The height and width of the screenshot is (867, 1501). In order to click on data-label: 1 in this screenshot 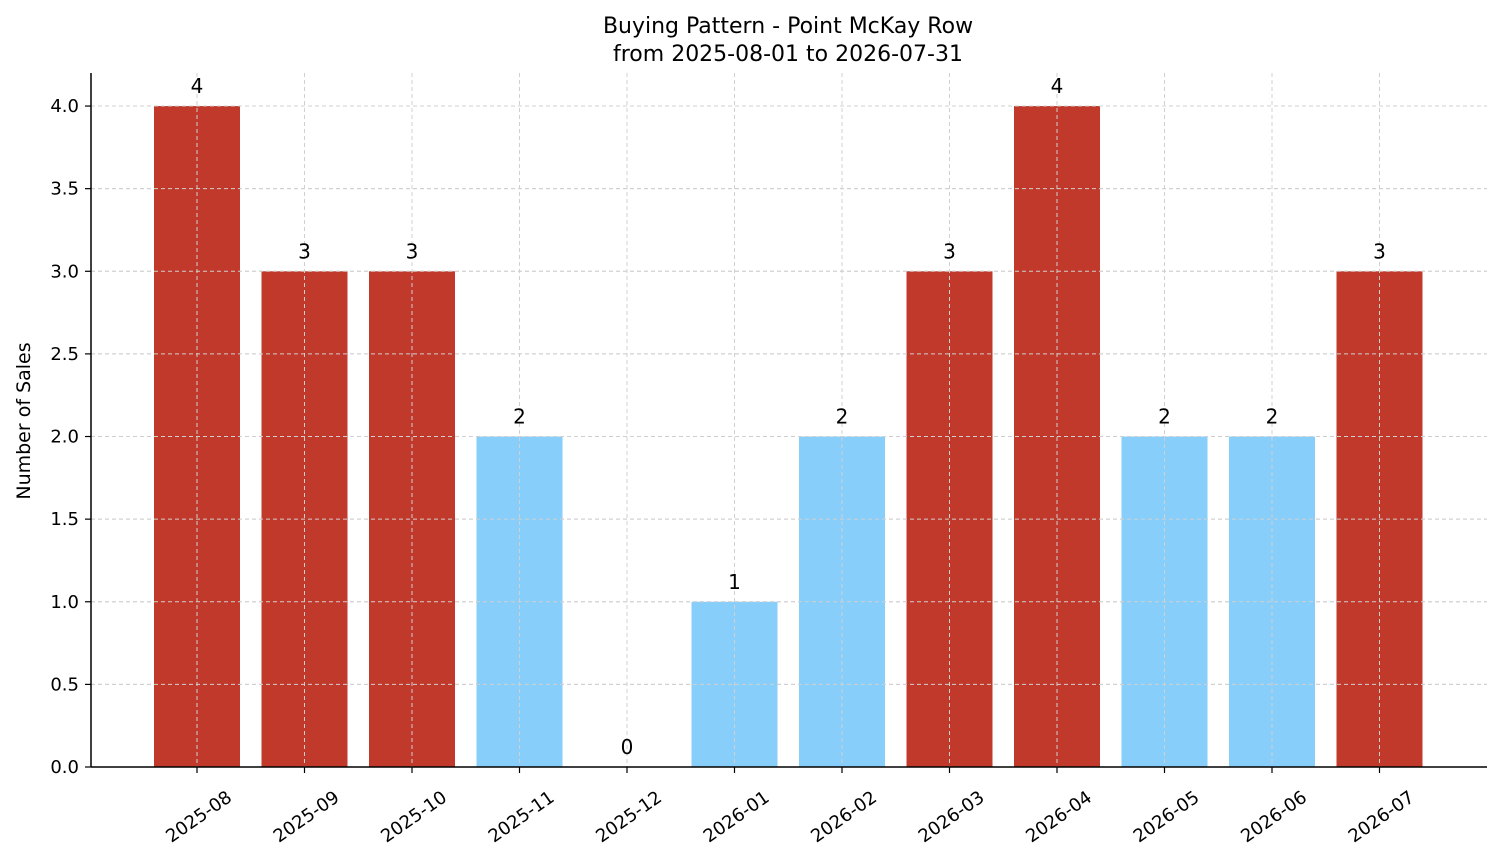, I will do `click(734, 582)`.